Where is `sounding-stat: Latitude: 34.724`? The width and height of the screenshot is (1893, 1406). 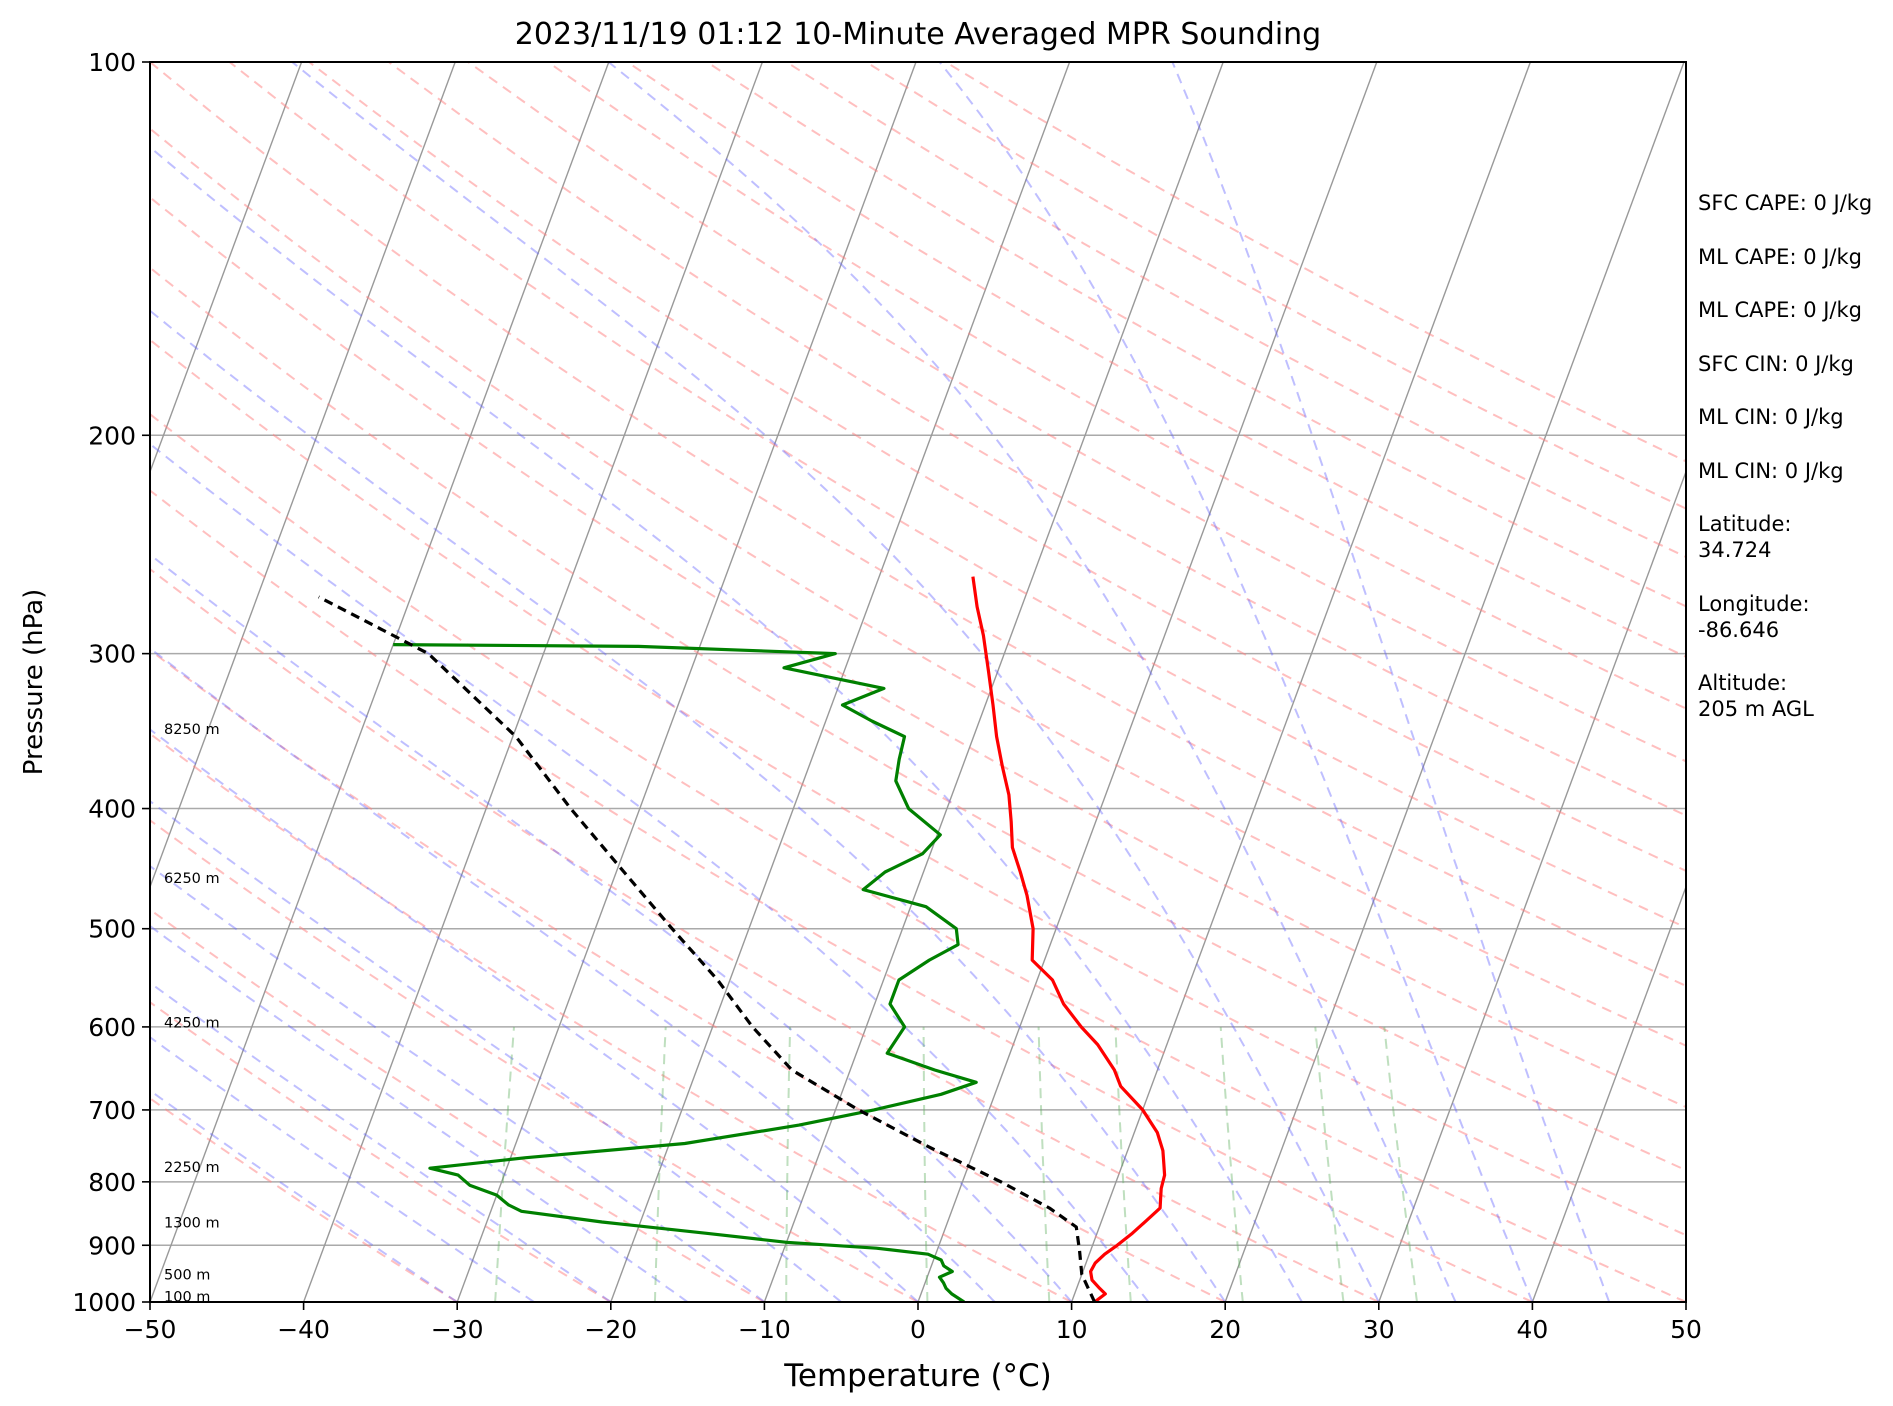
sounding-stat: Latitude: 34.724 is located at coordinates (1745, 537).